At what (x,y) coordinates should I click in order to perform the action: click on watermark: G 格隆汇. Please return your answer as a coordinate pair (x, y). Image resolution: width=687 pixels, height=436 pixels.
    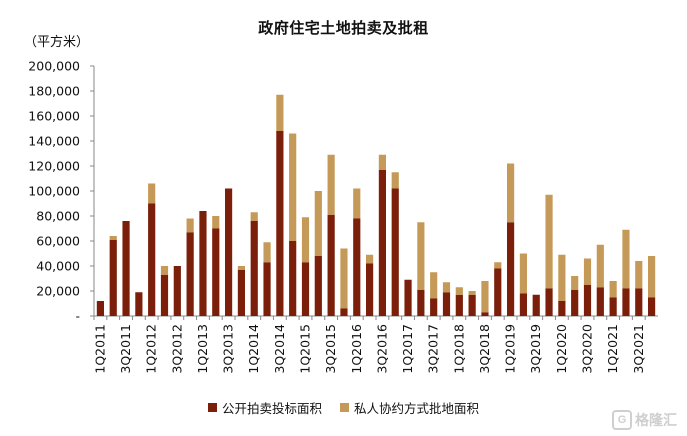
    Looking at the image, I should click on (644, 420).